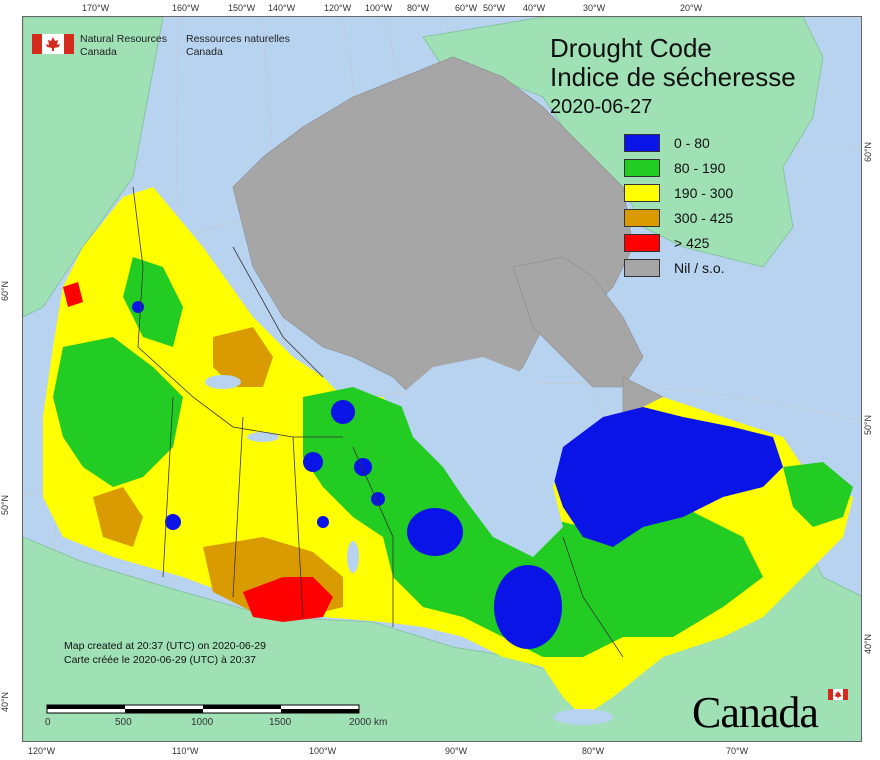  What do you see at coordinates (692, 243) in the screenshot?
I see `legend-label: > 425` at bounding box center [692, 243].